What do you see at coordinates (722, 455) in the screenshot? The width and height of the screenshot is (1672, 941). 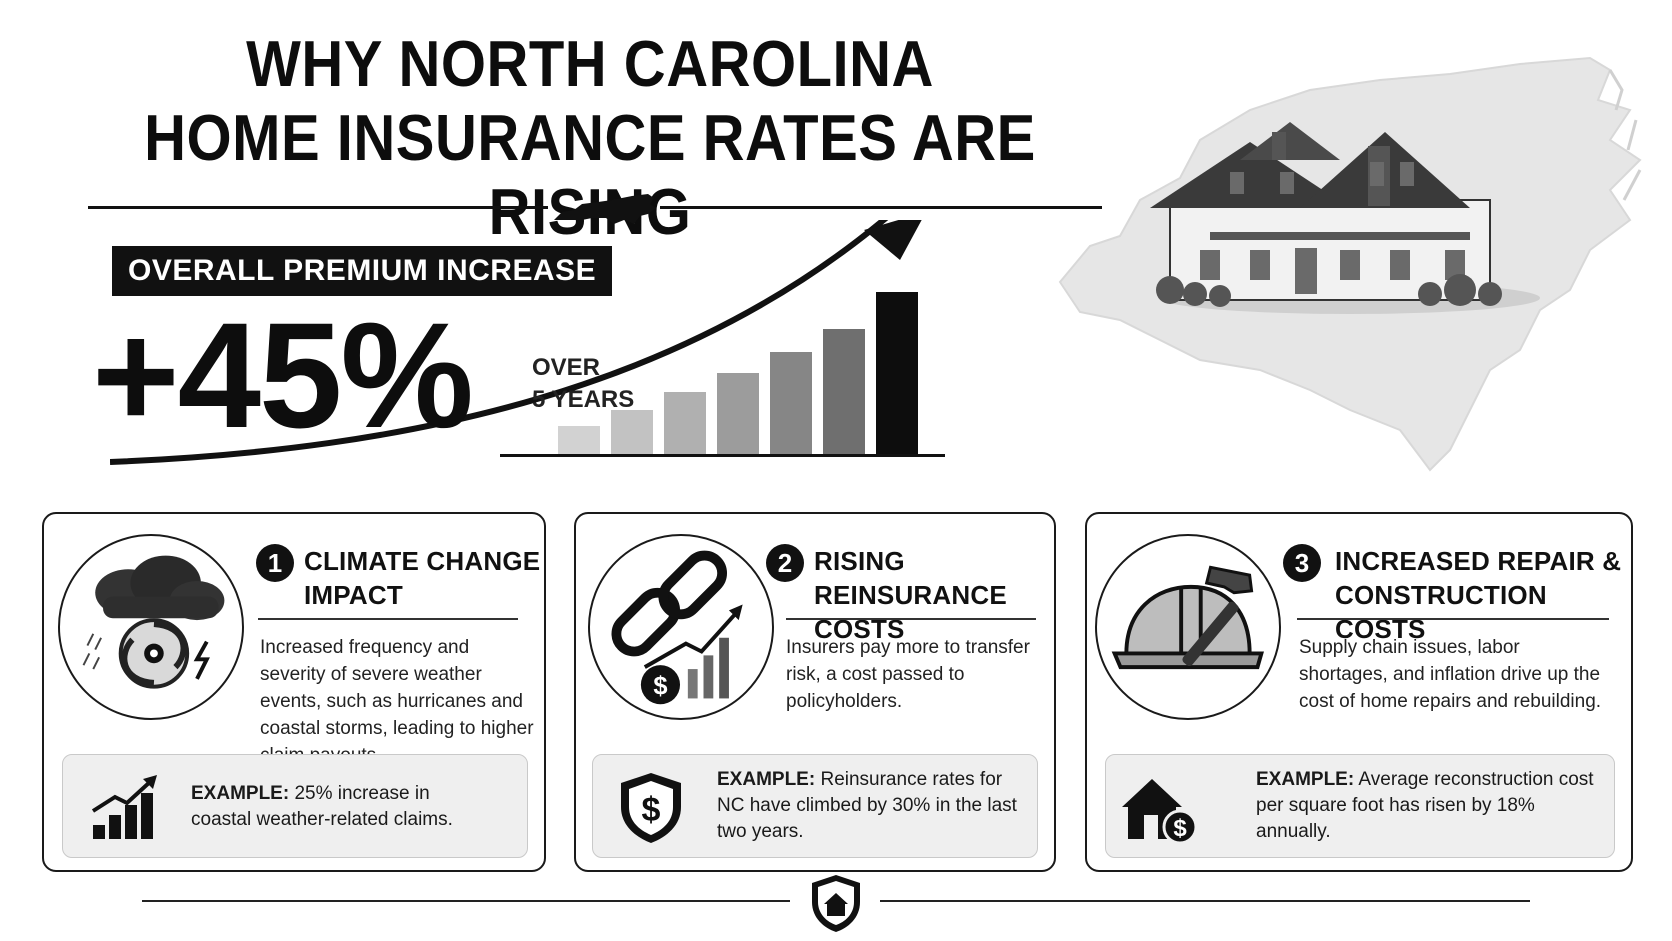 I see `bars-baseline` at bounding box center [722, 455].